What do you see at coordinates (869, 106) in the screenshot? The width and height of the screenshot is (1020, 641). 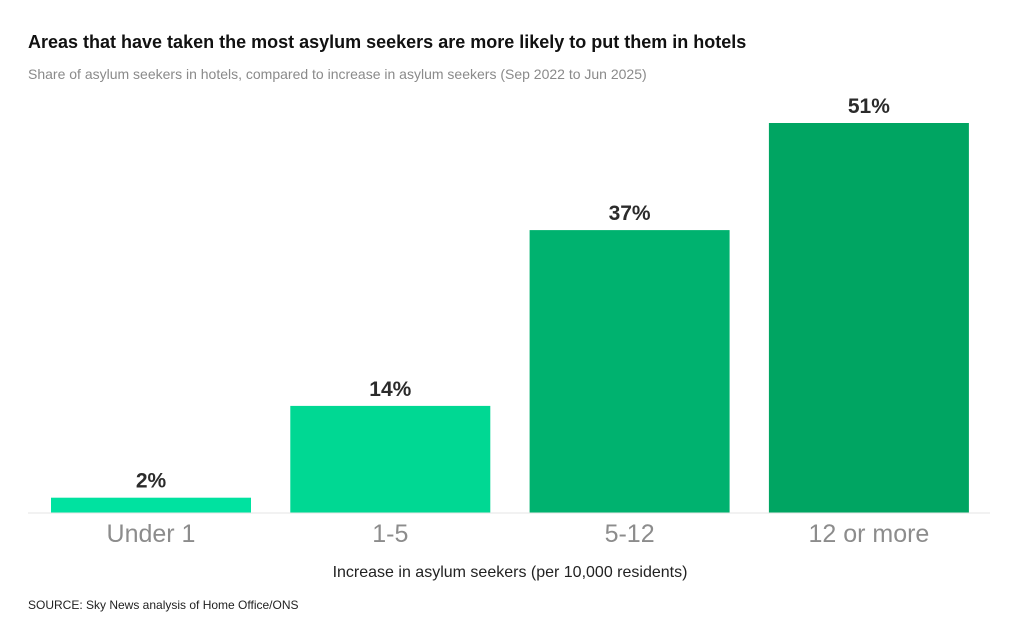 I see `value-label: 51%` at bounding box center [869, 106].